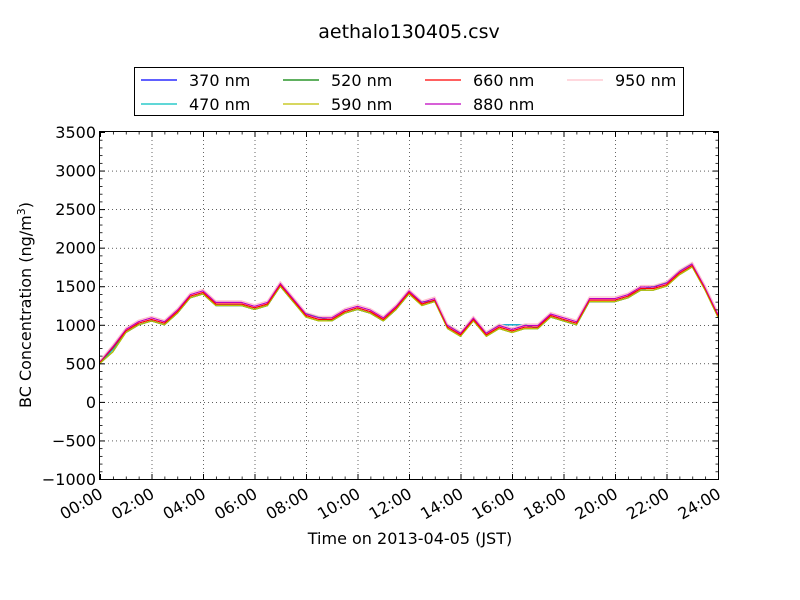 This screenshot has width=800, height=600. I want to click on legend-label: 370 nm, so click(219, 80).